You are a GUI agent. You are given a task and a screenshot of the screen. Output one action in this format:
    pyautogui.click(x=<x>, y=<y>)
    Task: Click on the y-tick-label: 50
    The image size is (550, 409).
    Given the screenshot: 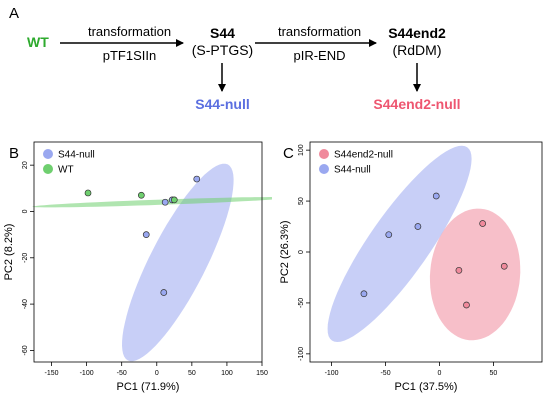 What is the action you would take?
    pyautogui.click(x=301, y=201)
    